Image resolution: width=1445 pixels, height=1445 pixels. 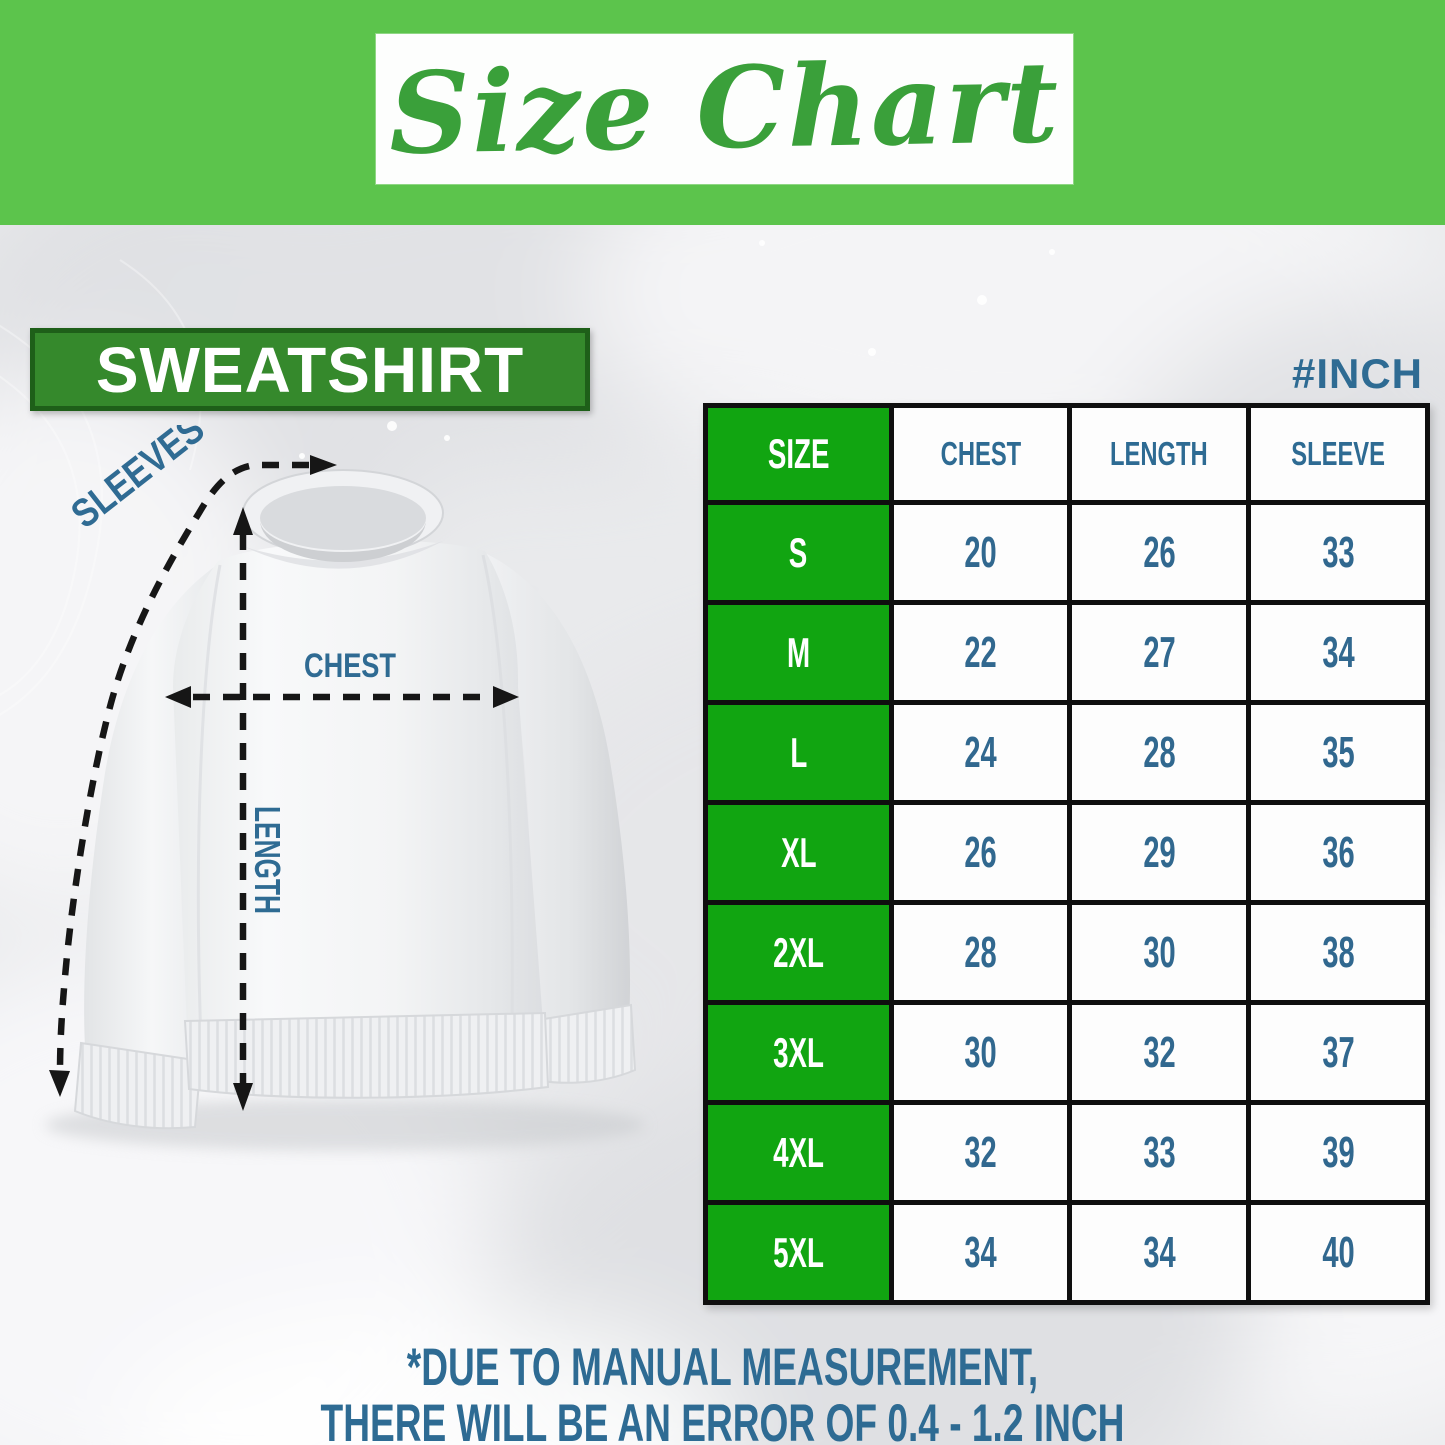 I want to click on length-cell: 33, so click(x=1159, y=1152).